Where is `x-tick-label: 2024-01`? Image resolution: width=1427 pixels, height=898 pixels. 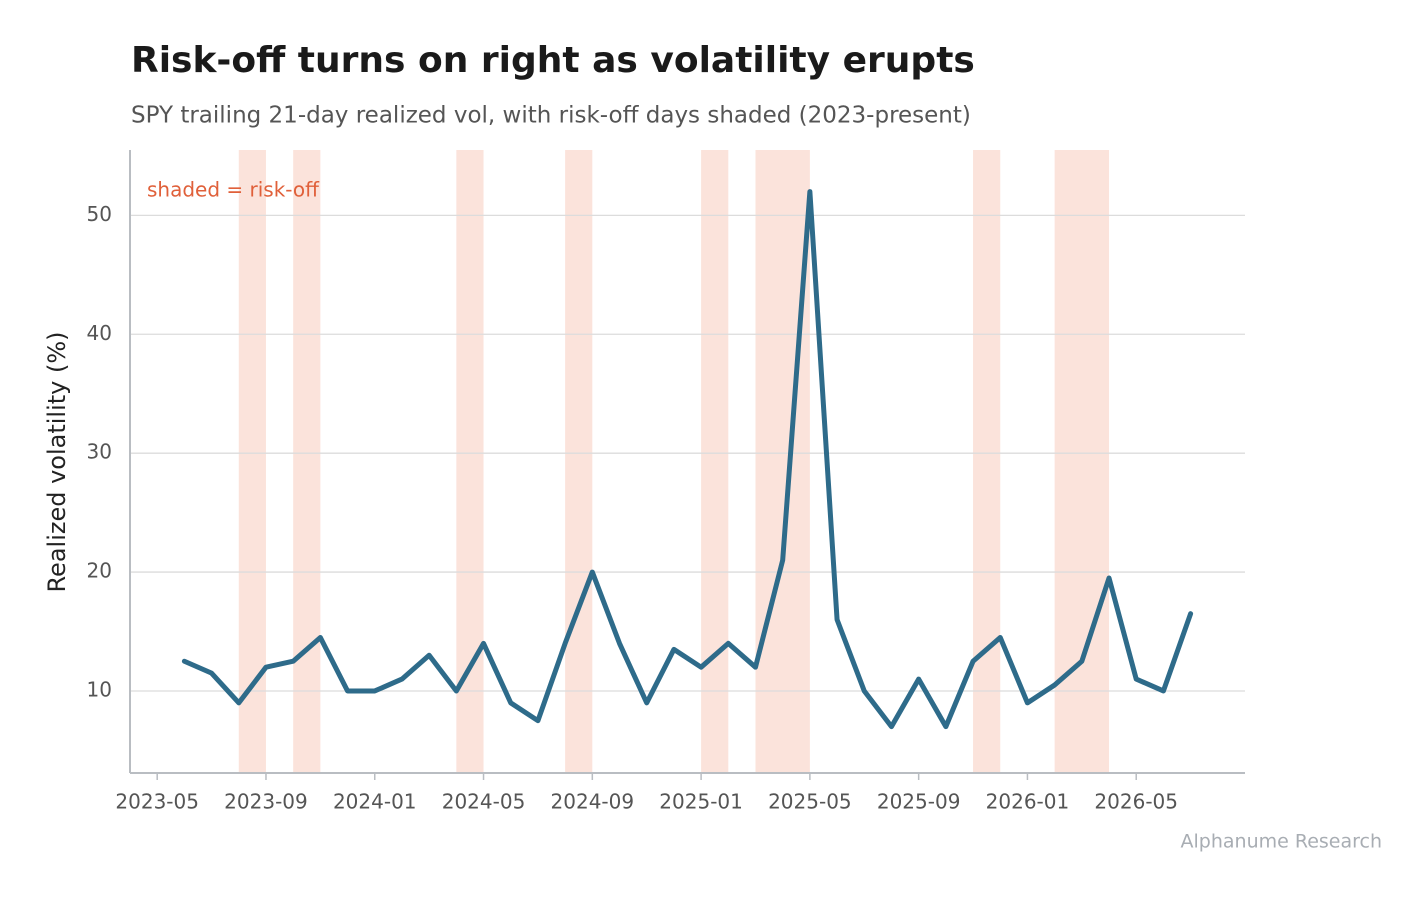
x-tick-label: 2024-01 is located at coordinates (375, 802).